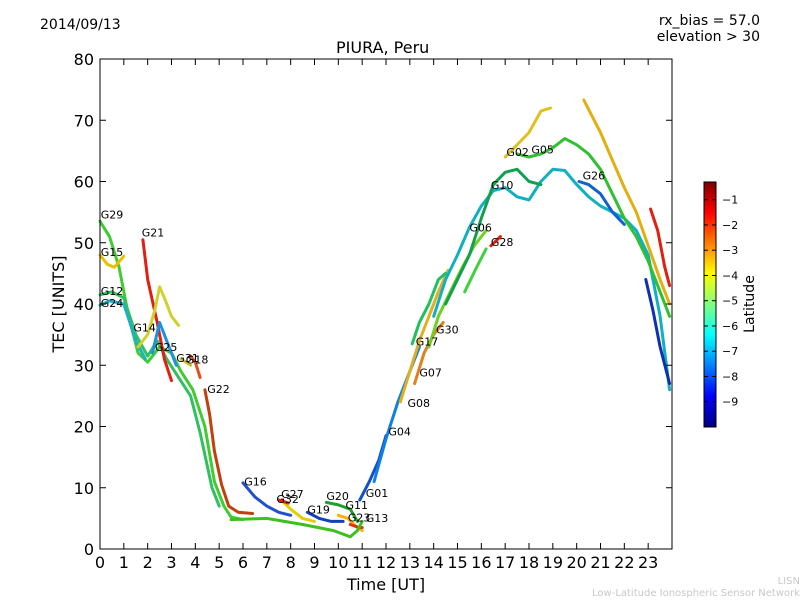 This screenshot has width=800, height=600. I want to click on date-label: 2014/09/13, so click(80, 25).